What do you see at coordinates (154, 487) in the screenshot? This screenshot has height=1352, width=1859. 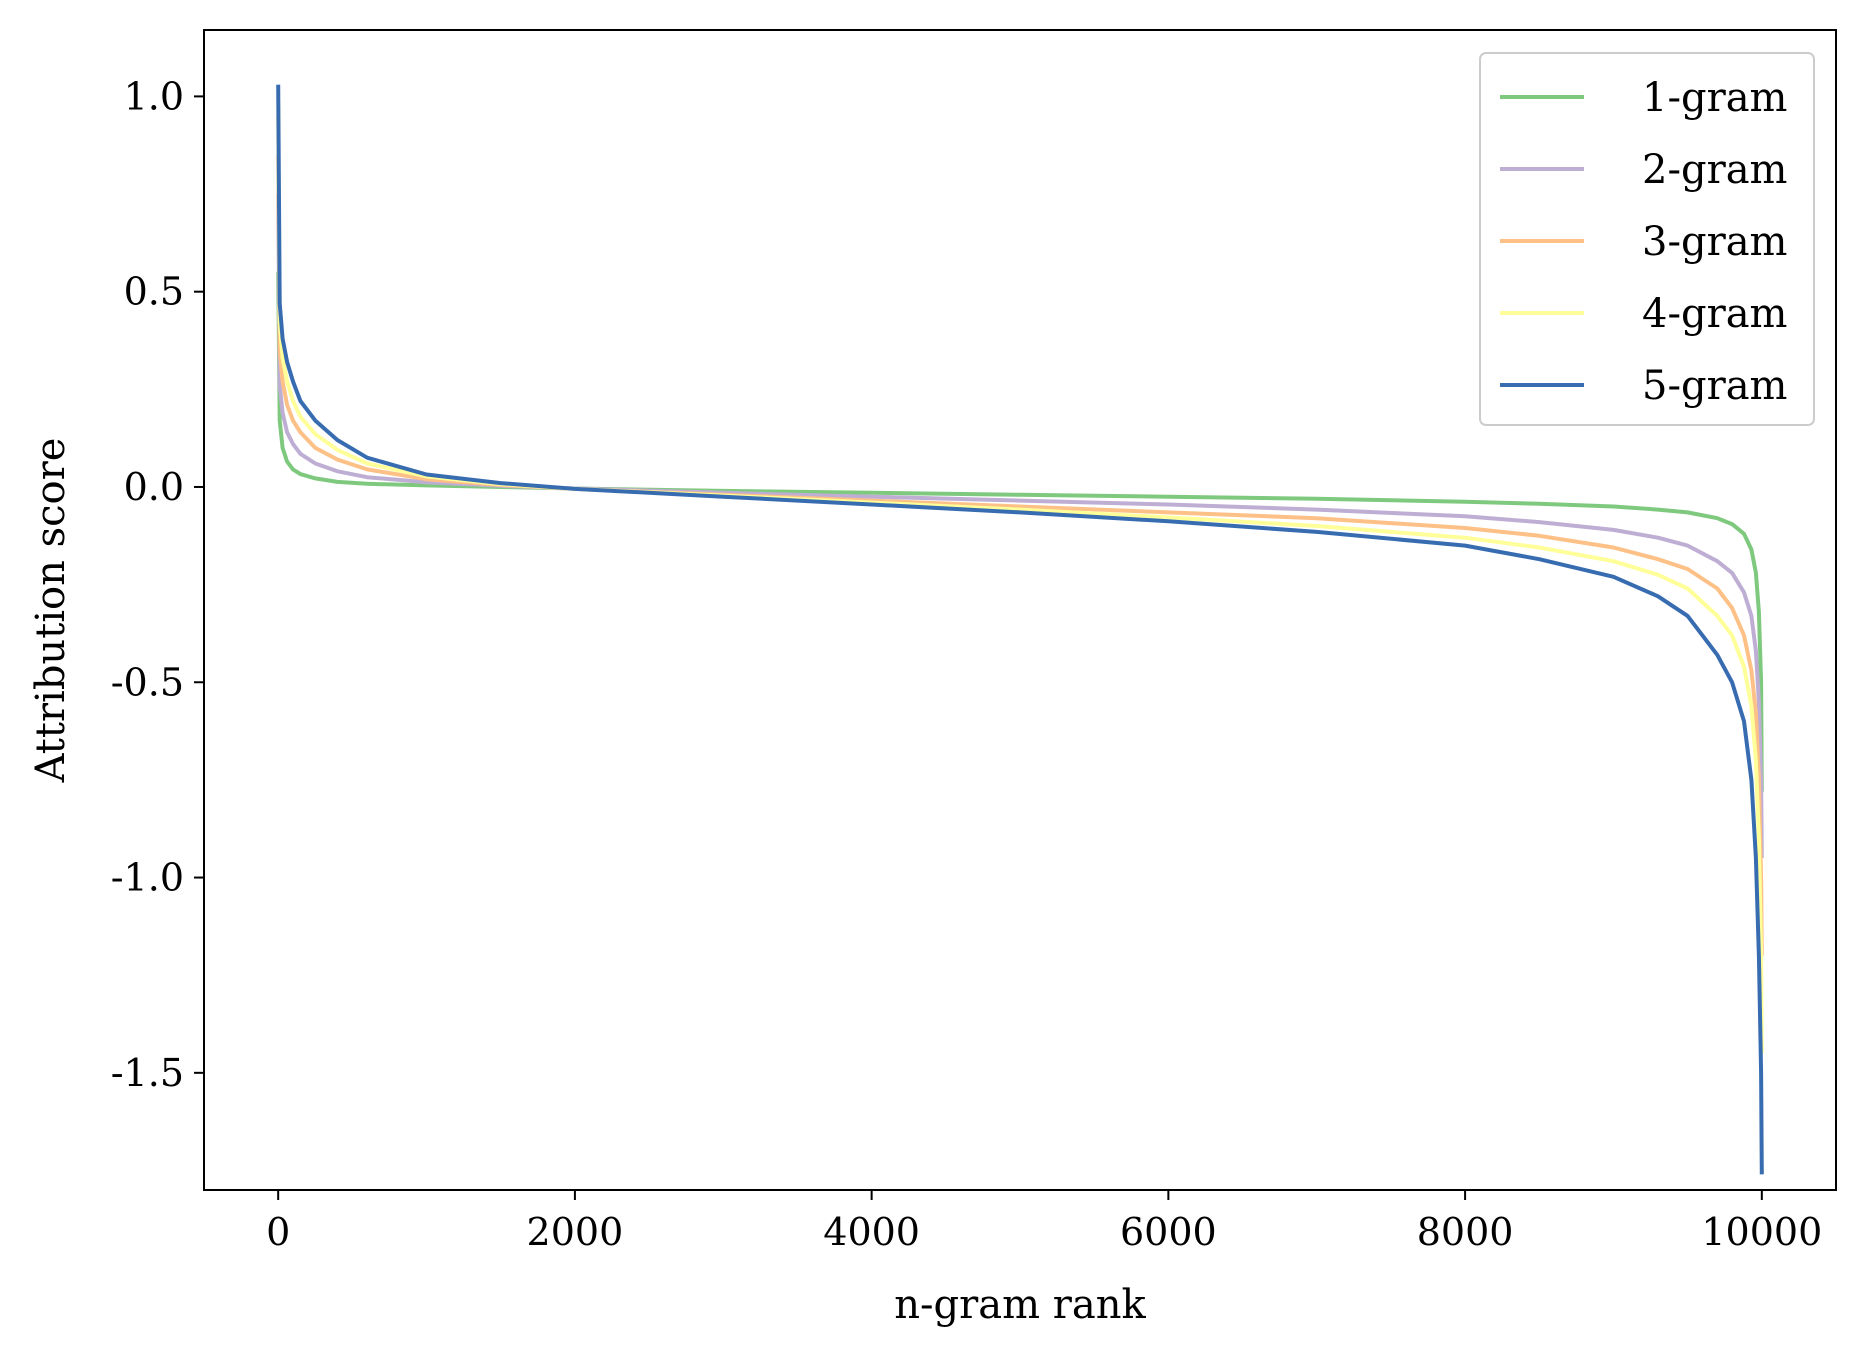 I see `y-tick-label: 0.0` at bounding box center [154, 487].